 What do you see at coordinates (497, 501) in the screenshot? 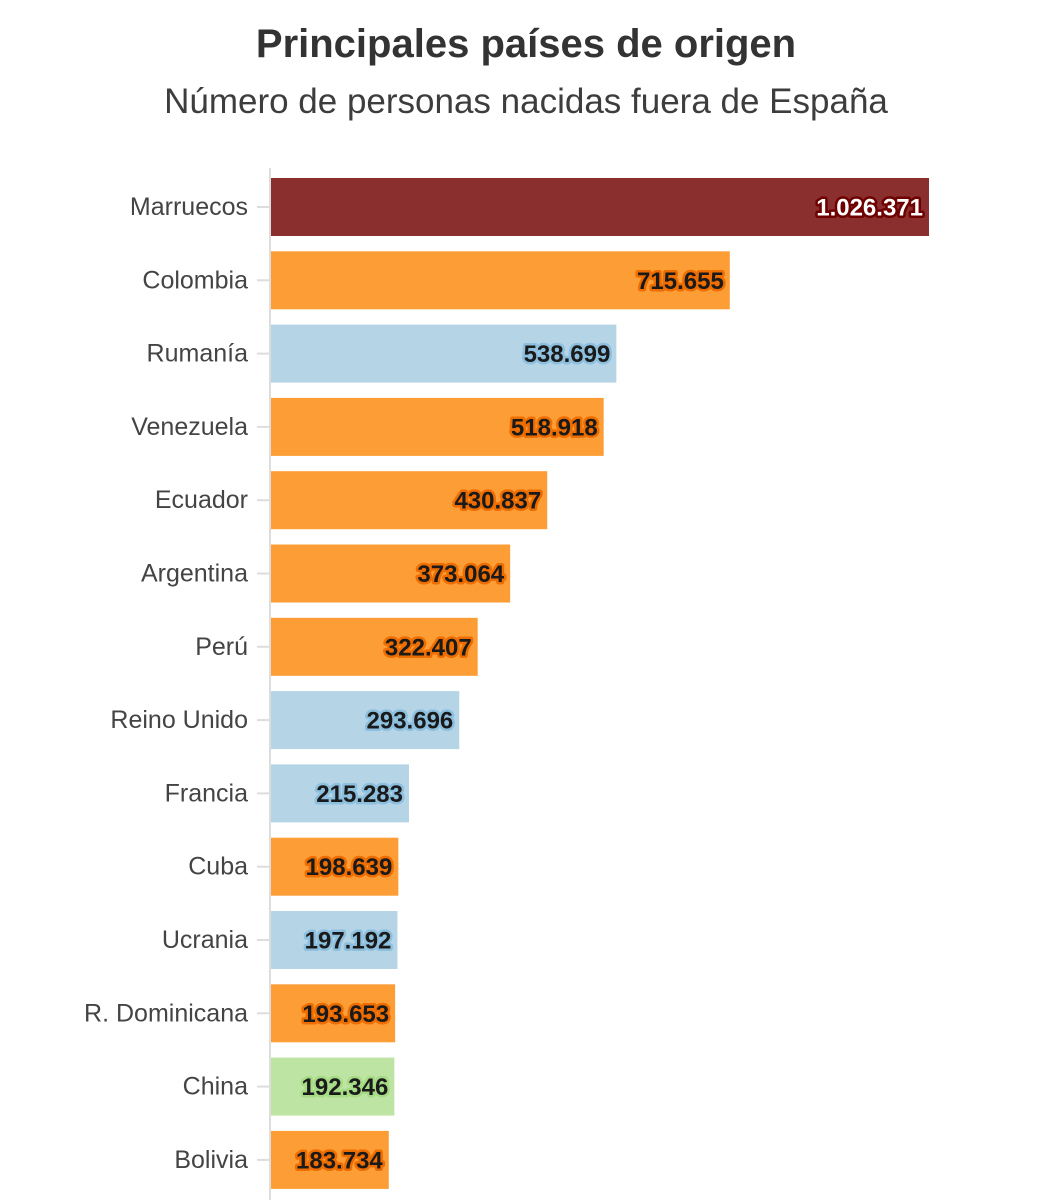
I see `value-label-ecuador: 430.837` at bounding box center [497, 501].